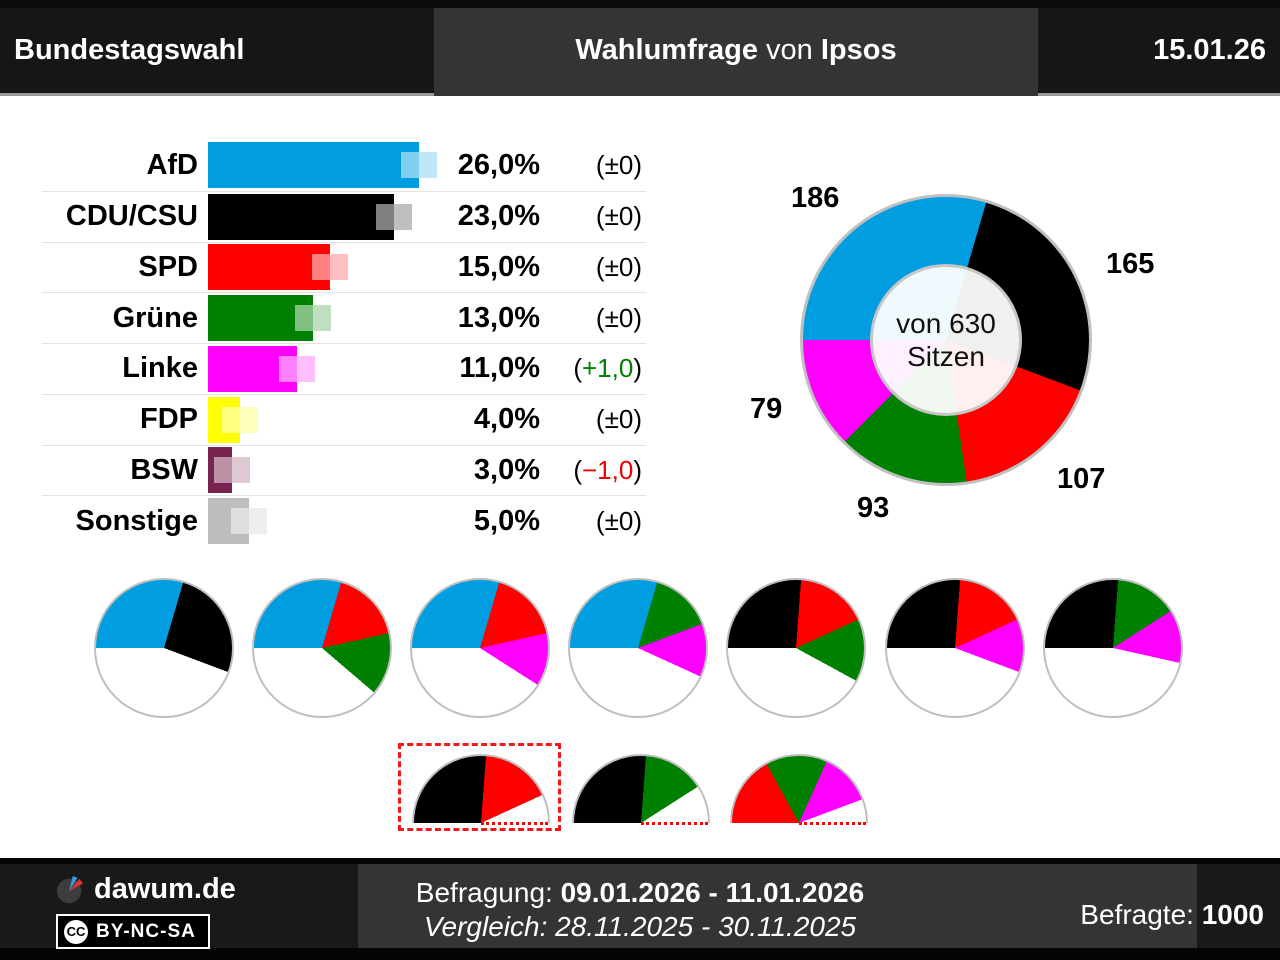 The height and width of the screenshot is (960, 1280). Describe the element at coordinates (479, 787) in the screenshot. I see `highlight-box` at that location.